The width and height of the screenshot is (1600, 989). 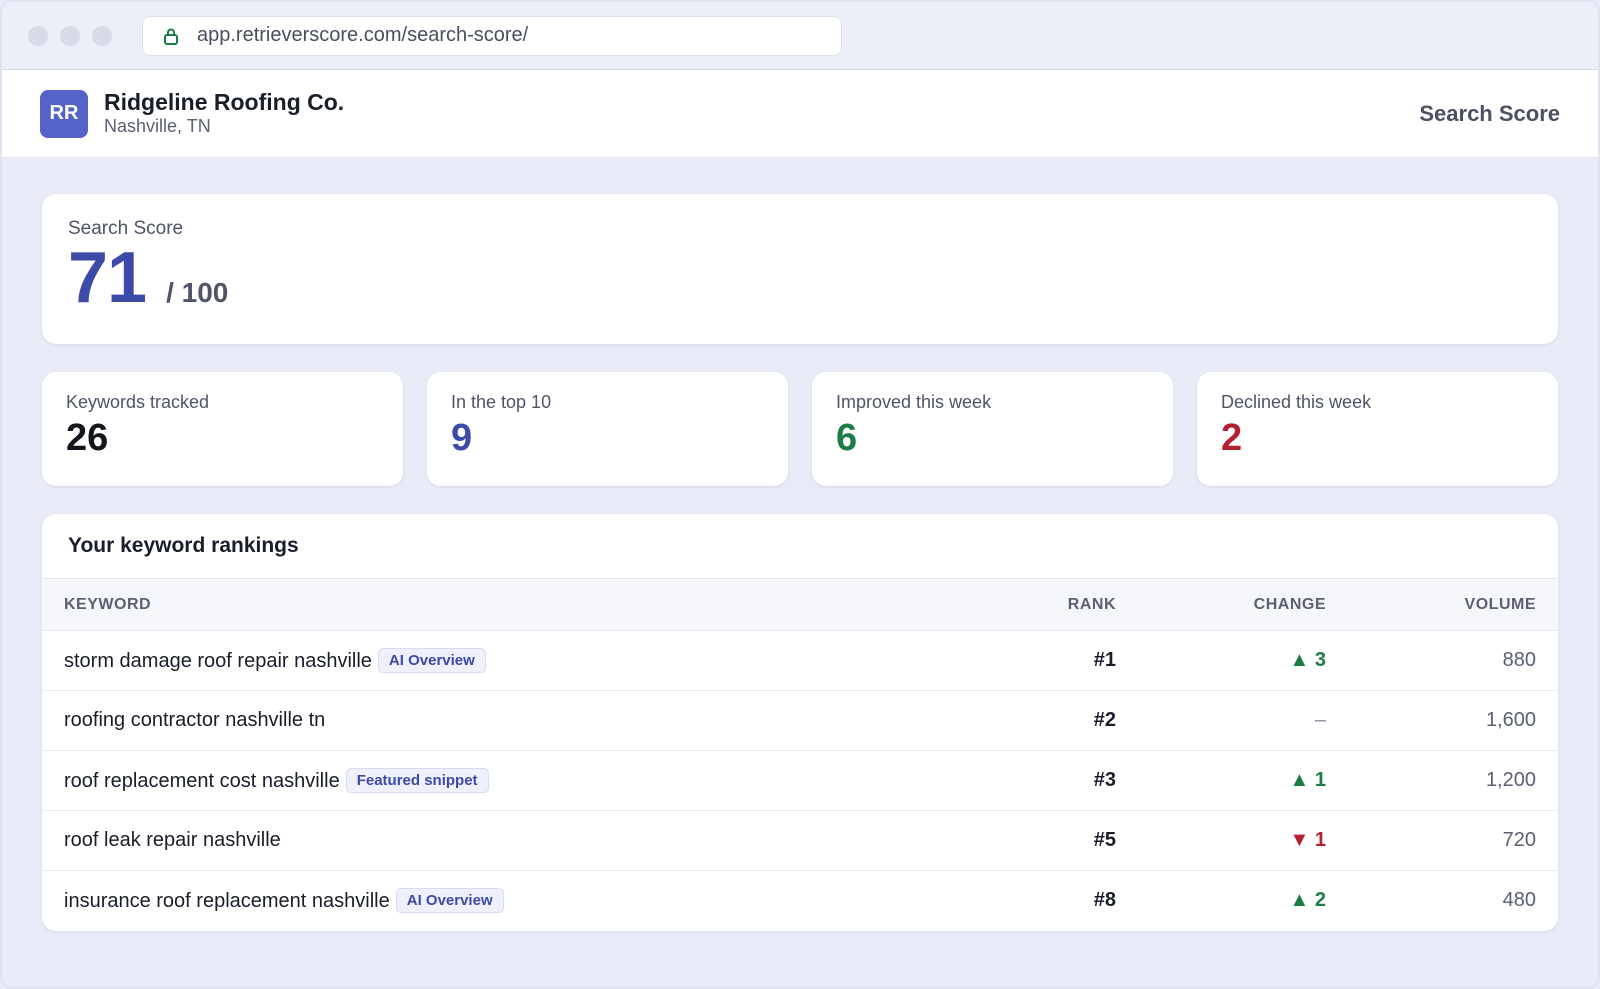 I want to click on keyword-cell: roof leak repair nashville, so click(x=530, y=840).